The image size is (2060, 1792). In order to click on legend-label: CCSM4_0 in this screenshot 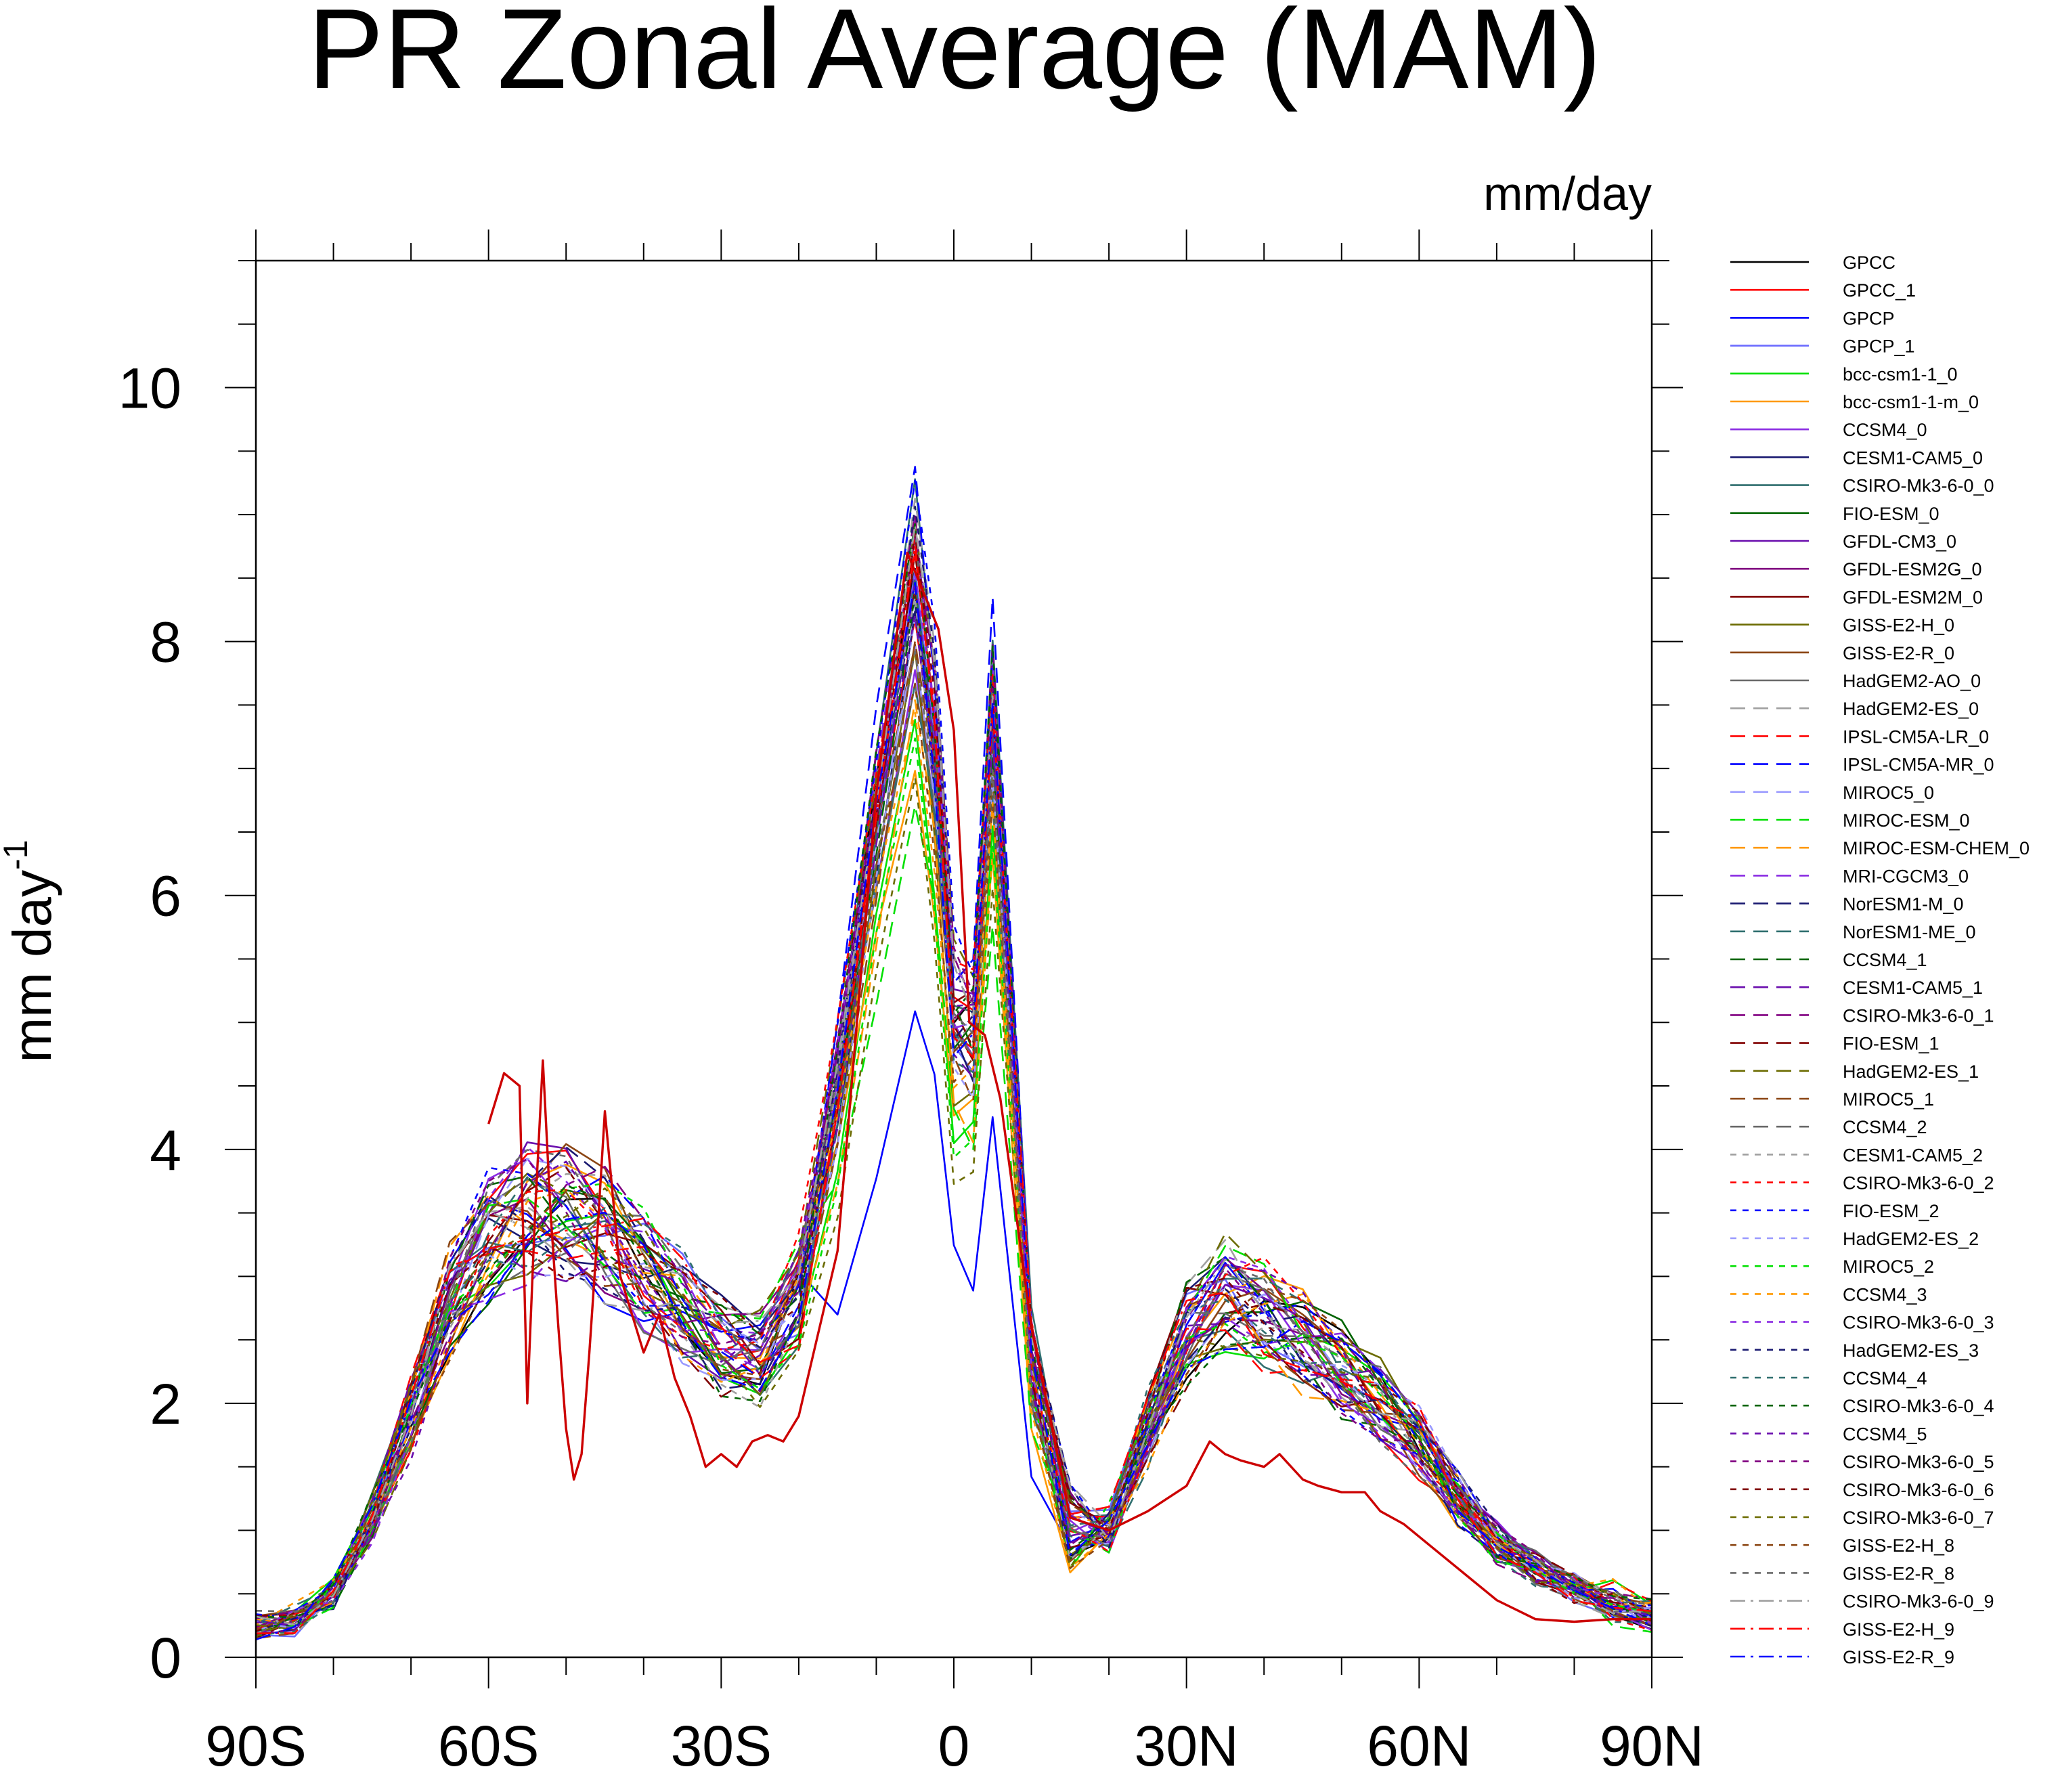, I will do `click(1885, 430)`.